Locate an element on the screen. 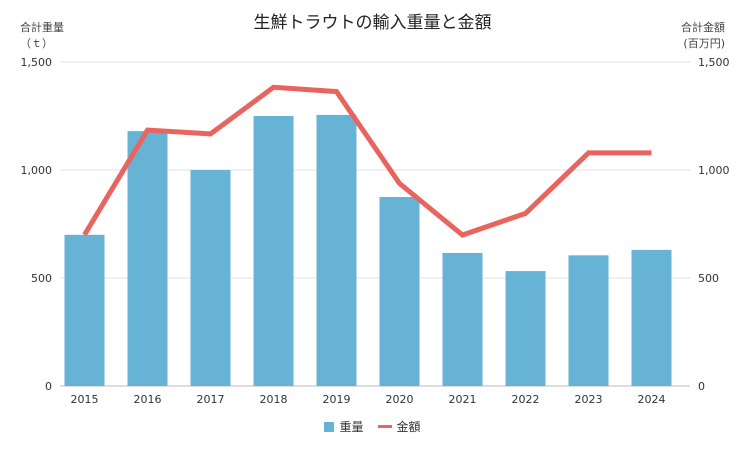 The width and height of the screenshot is (745, 455). bar-2017 is located at coordinates (210, 278).